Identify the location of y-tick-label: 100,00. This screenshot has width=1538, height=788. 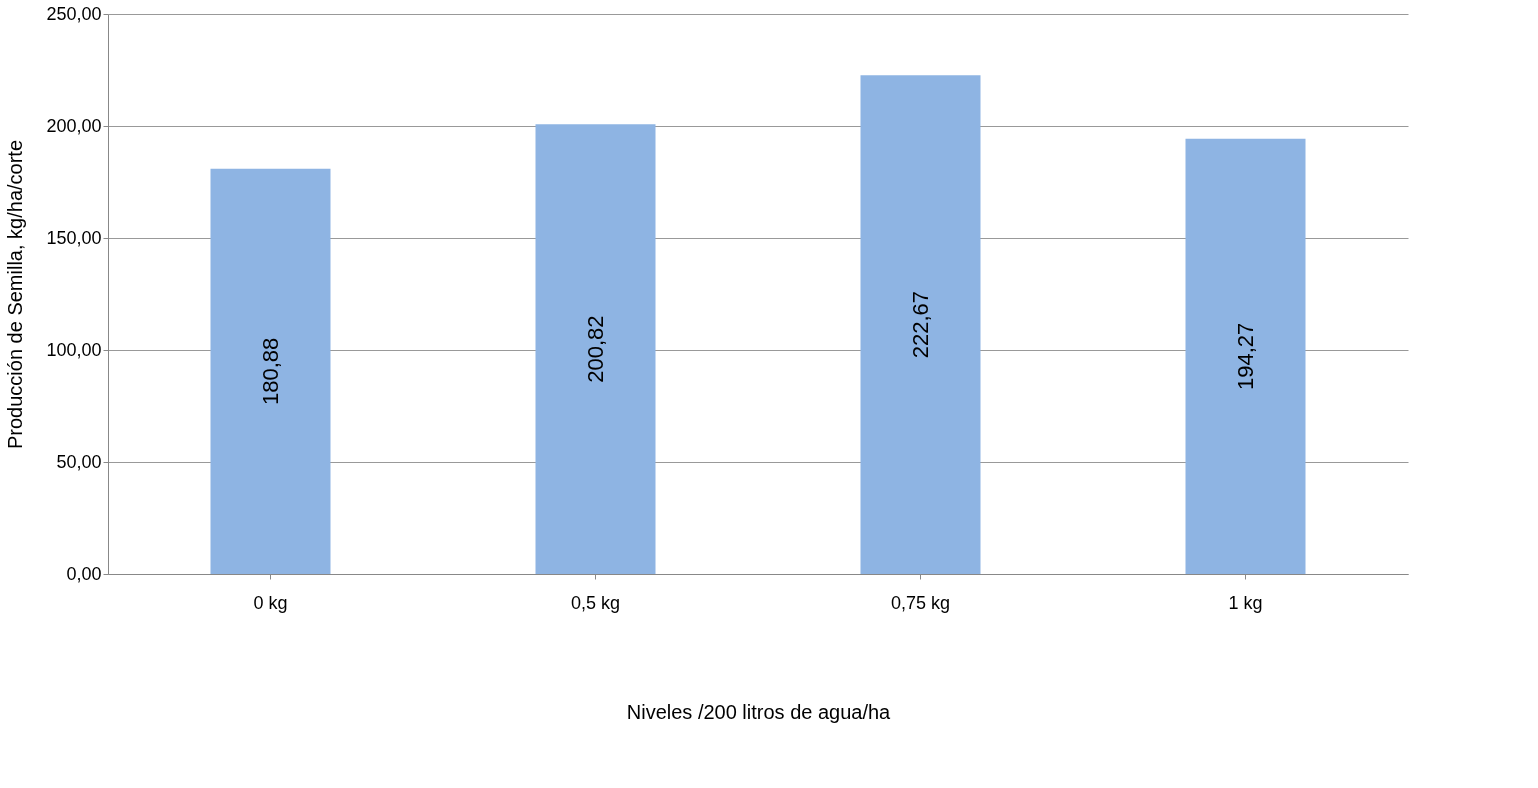
(74, 349).